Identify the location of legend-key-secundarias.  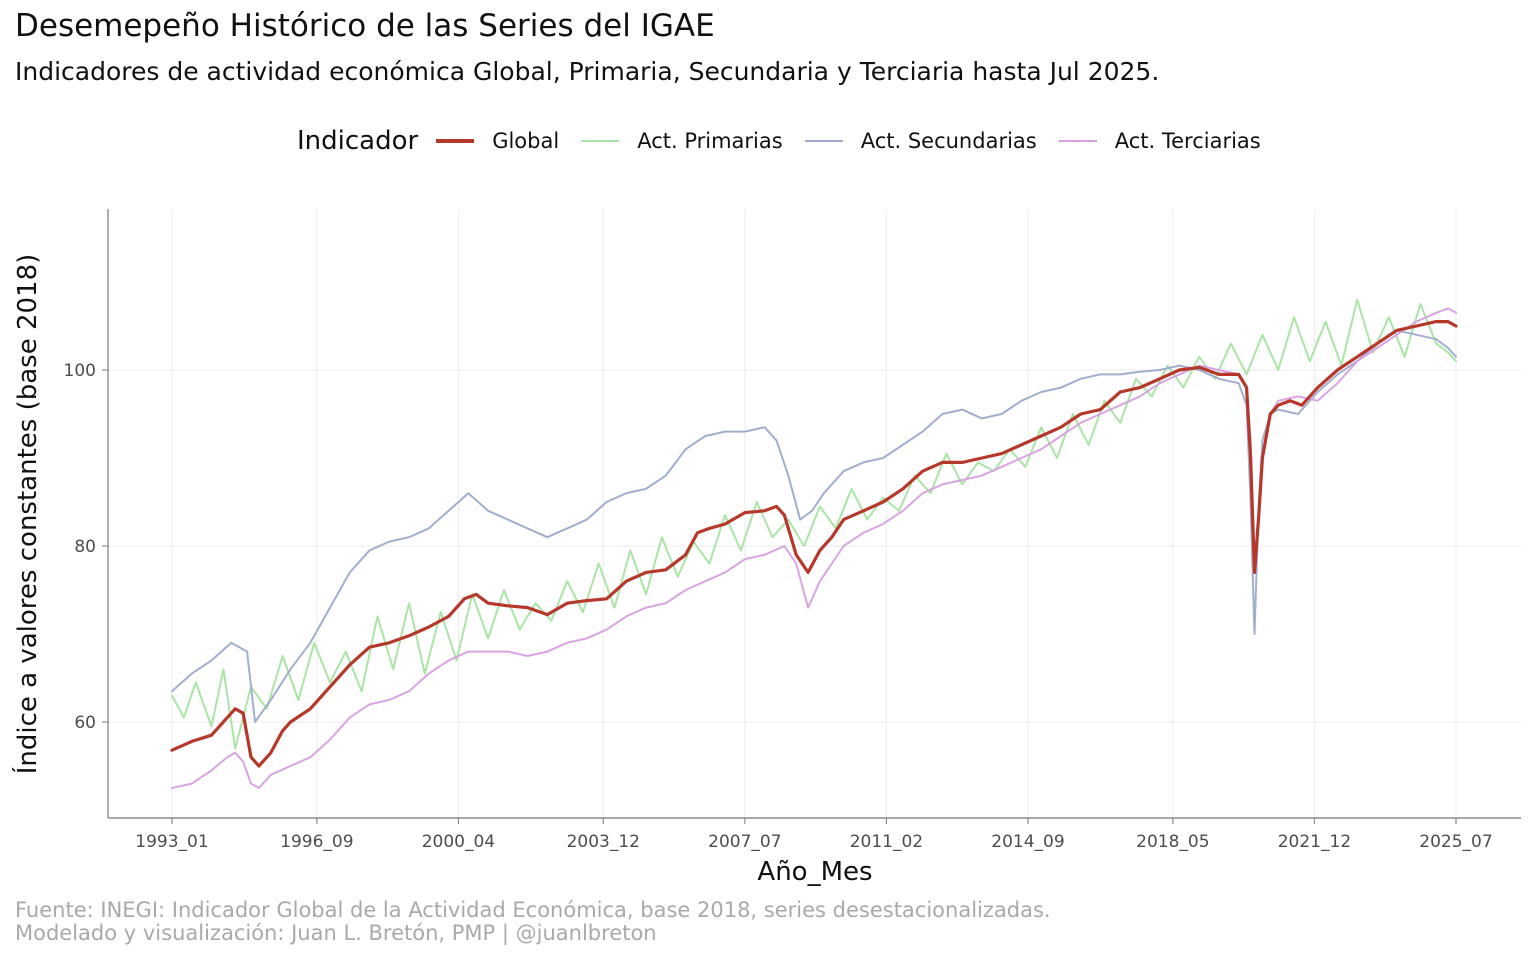
(823, 141).